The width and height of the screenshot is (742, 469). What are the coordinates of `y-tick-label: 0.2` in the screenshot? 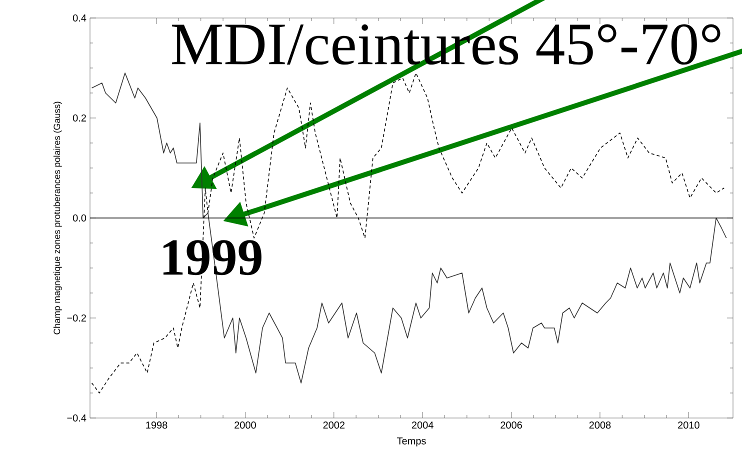 It's located at (79, 118).